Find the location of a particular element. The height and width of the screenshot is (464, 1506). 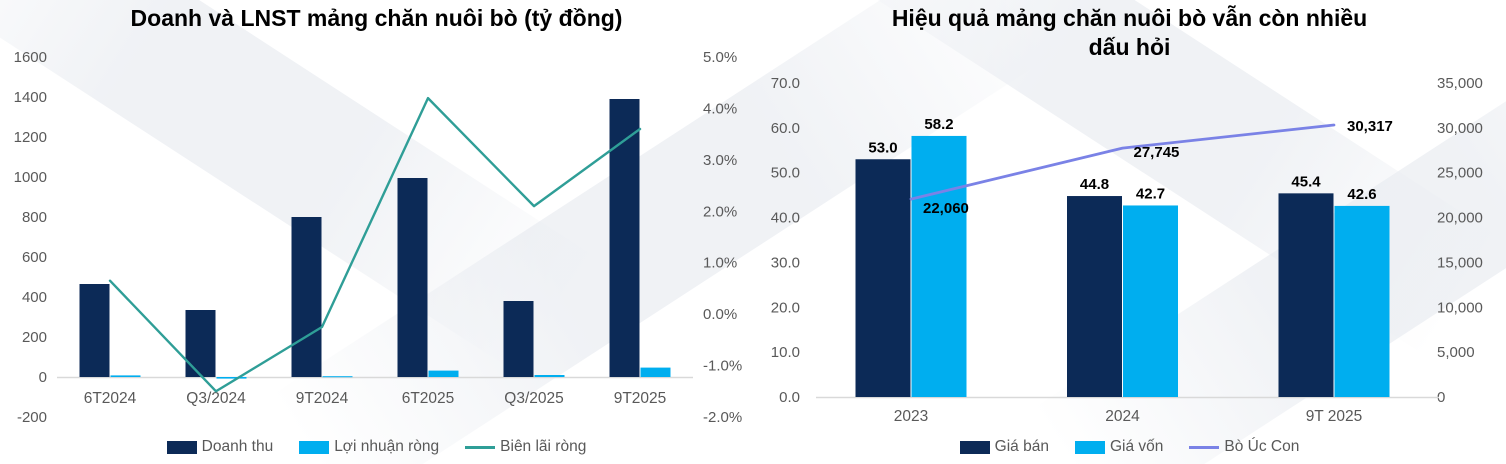

legend-label: Lợi nhuận ròng is located at coordinates (387, 446).